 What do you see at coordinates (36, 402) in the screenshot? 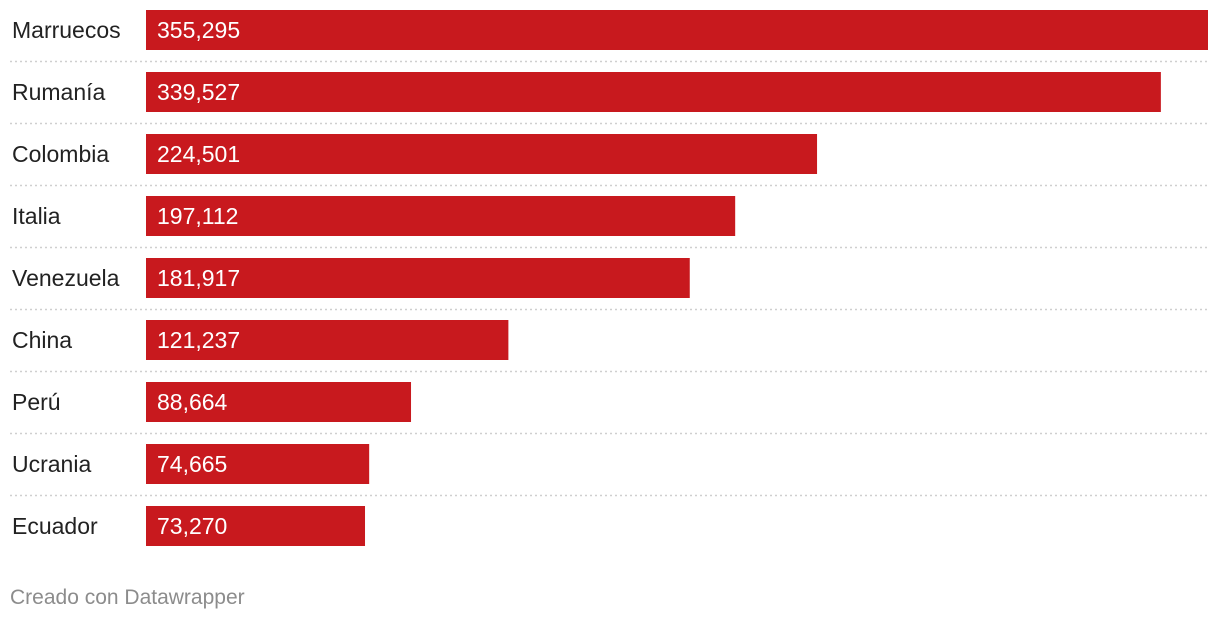
I see `category-label: Perú` at bounding box center [36, 402].